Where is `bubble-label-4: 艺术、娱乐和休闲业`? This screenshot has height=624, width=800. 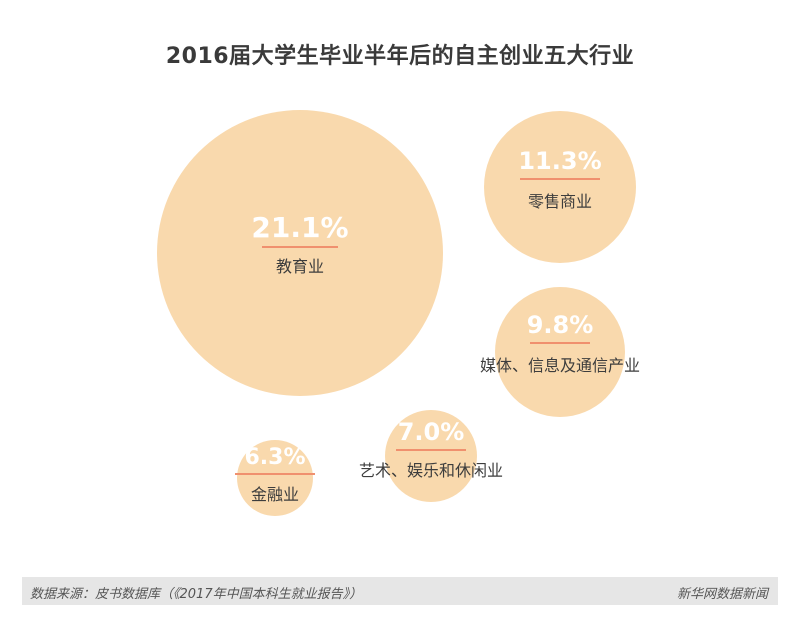 bubble-label-4: 艺术、娱乐和休闲业 is located at coordinates (431, 470).